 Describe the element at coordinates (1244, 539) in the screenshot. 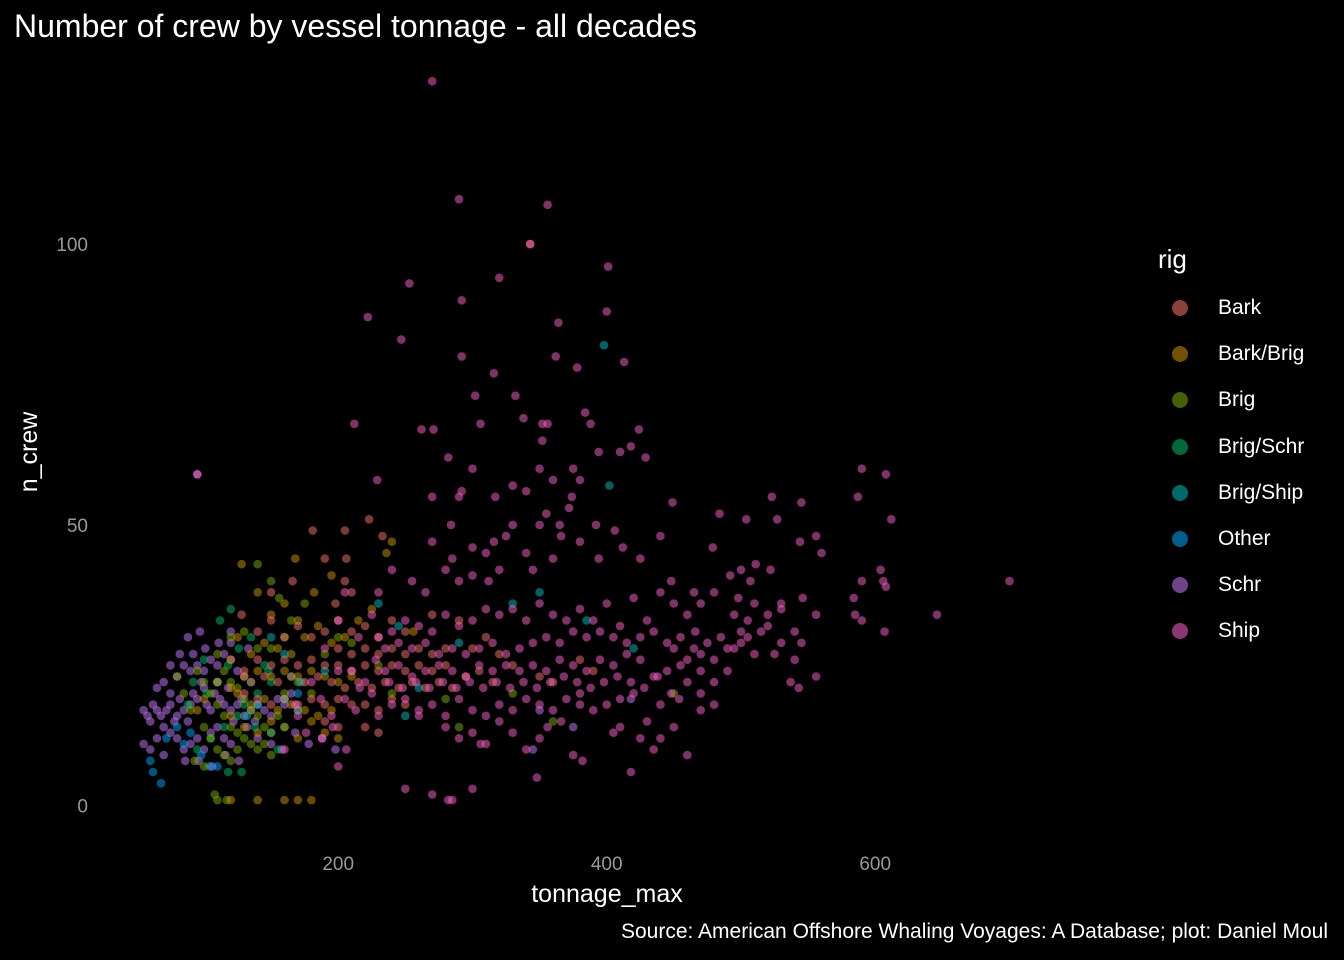

I see `legend-label: Other` at that location.